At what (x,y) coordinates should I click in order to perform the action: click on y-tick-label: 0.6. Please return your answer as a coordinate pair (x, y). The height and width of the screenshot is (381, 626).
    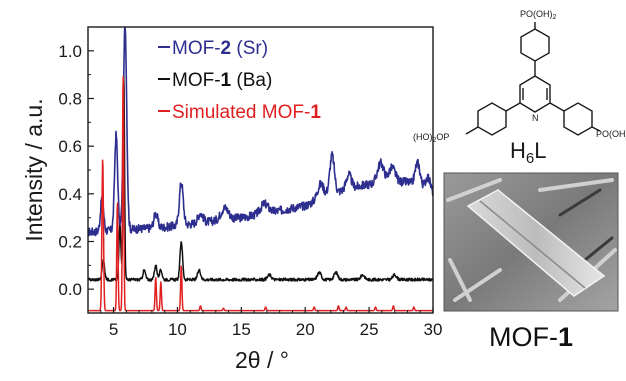
    Looking at the image, I should click on (70, 146).